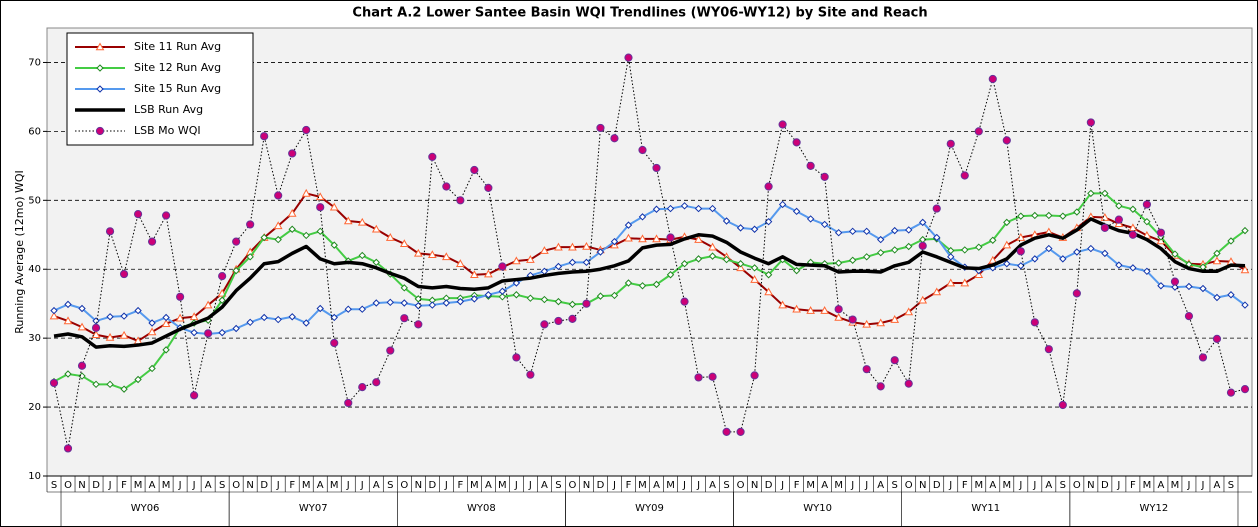 This screenshot has width=1258, height=527. I want to click on group-label: WY10, so click(817, 508).